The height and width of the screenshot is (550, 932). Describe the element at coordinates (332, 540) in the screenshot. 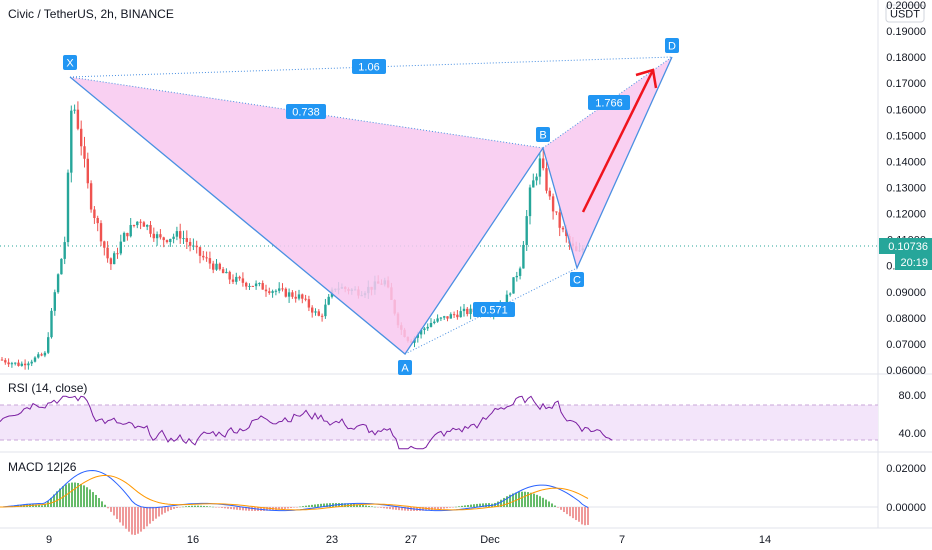

I see `time-label-23: 23` at that location.